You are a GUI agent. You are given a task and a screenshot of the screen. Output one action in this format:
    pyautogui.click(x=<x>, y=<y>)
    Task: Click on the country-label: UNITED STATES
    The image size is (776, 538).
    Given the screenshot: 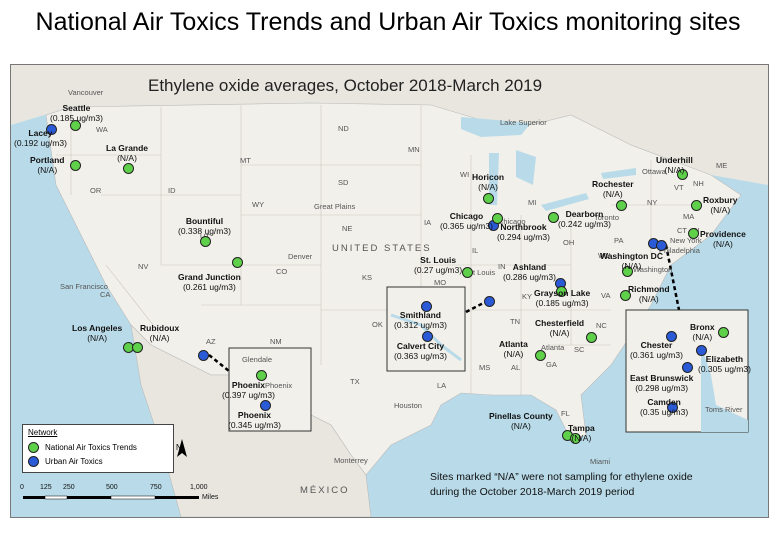 What is the action you would take?
    pyautogui.click(x=382, y=248)
    